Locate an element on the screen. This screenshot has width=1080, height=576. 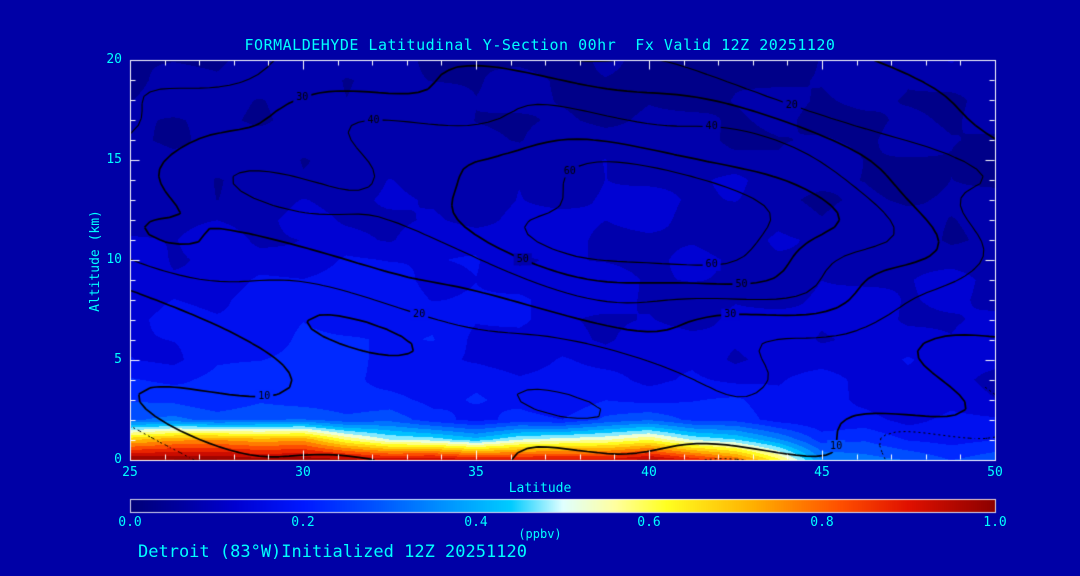
colorbar-tick-label: 0.8 is located at coordinates (822, 522).